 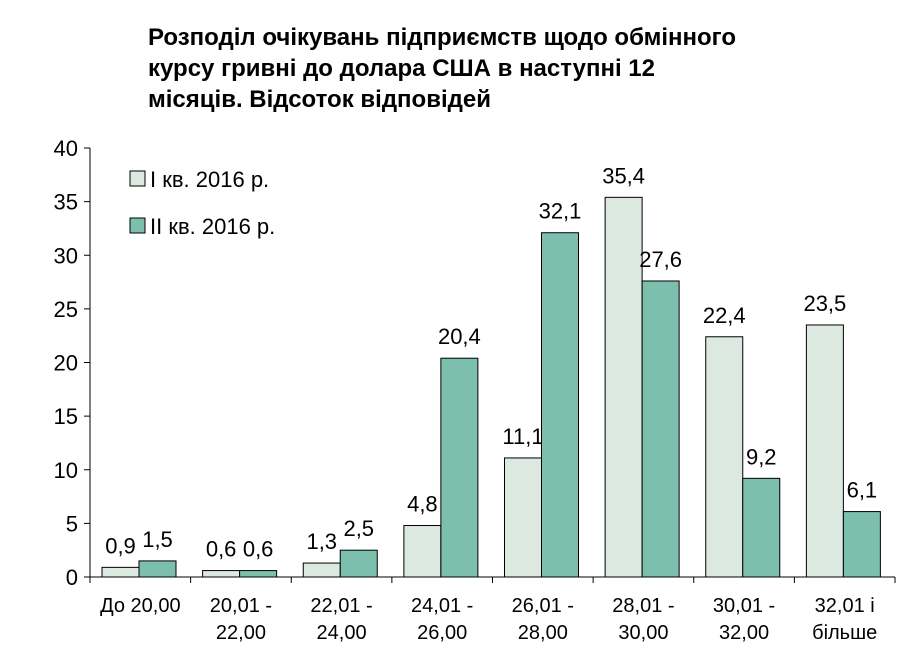 What do you see at coordinates (358, 528) in the screenshot?
I see `data-label: 2,5` at bounding box center [358, 528].